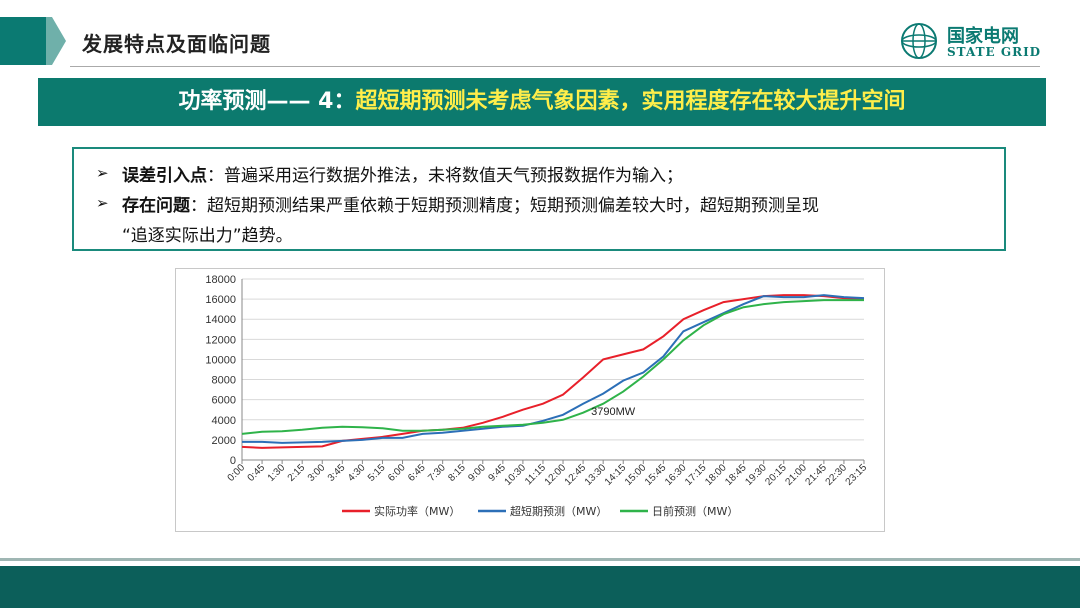 The image size is (1080, 608). Describe the element at coordinates (56, 41) in the screenshot. I see `header-accent-chevron` at that location.